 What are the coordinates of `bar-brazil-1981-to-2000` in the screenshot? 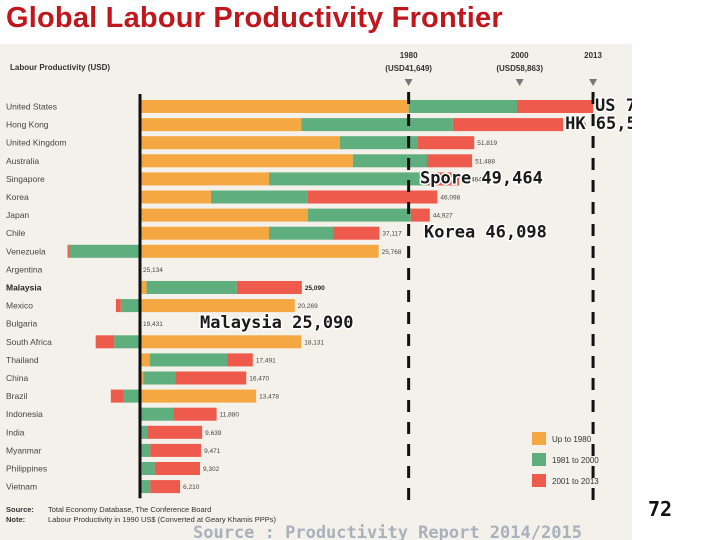 It's located at (131, 396).